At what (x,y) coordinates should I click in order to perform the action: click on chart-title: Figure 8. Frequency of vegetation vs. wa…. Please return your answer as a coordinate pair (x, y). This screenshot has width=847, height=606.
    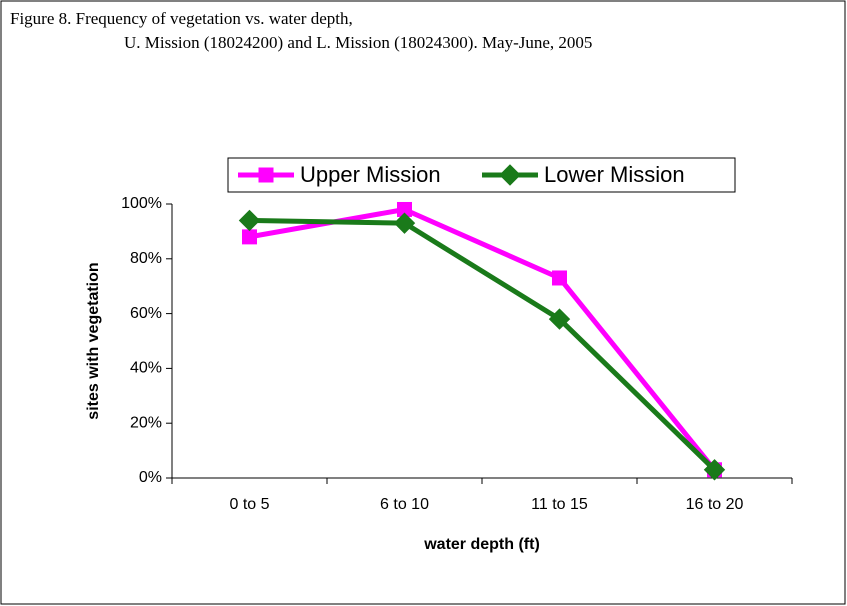
    Looking at the image, I should click on (181, 18).